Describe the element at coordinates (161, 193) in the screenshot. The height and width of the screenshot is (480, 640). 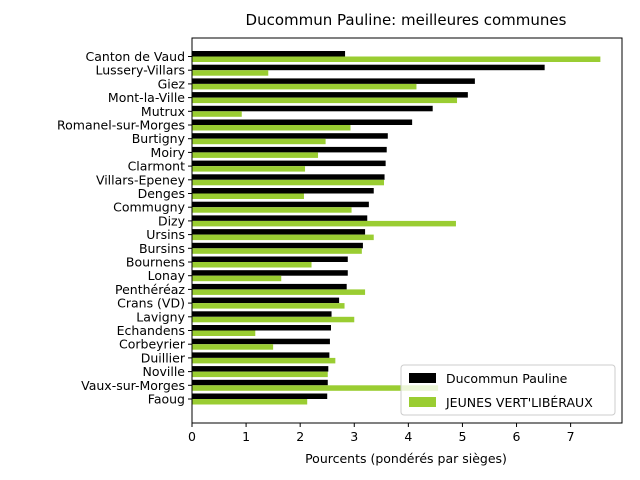
I see `y-tick-label: Denges` at that location.